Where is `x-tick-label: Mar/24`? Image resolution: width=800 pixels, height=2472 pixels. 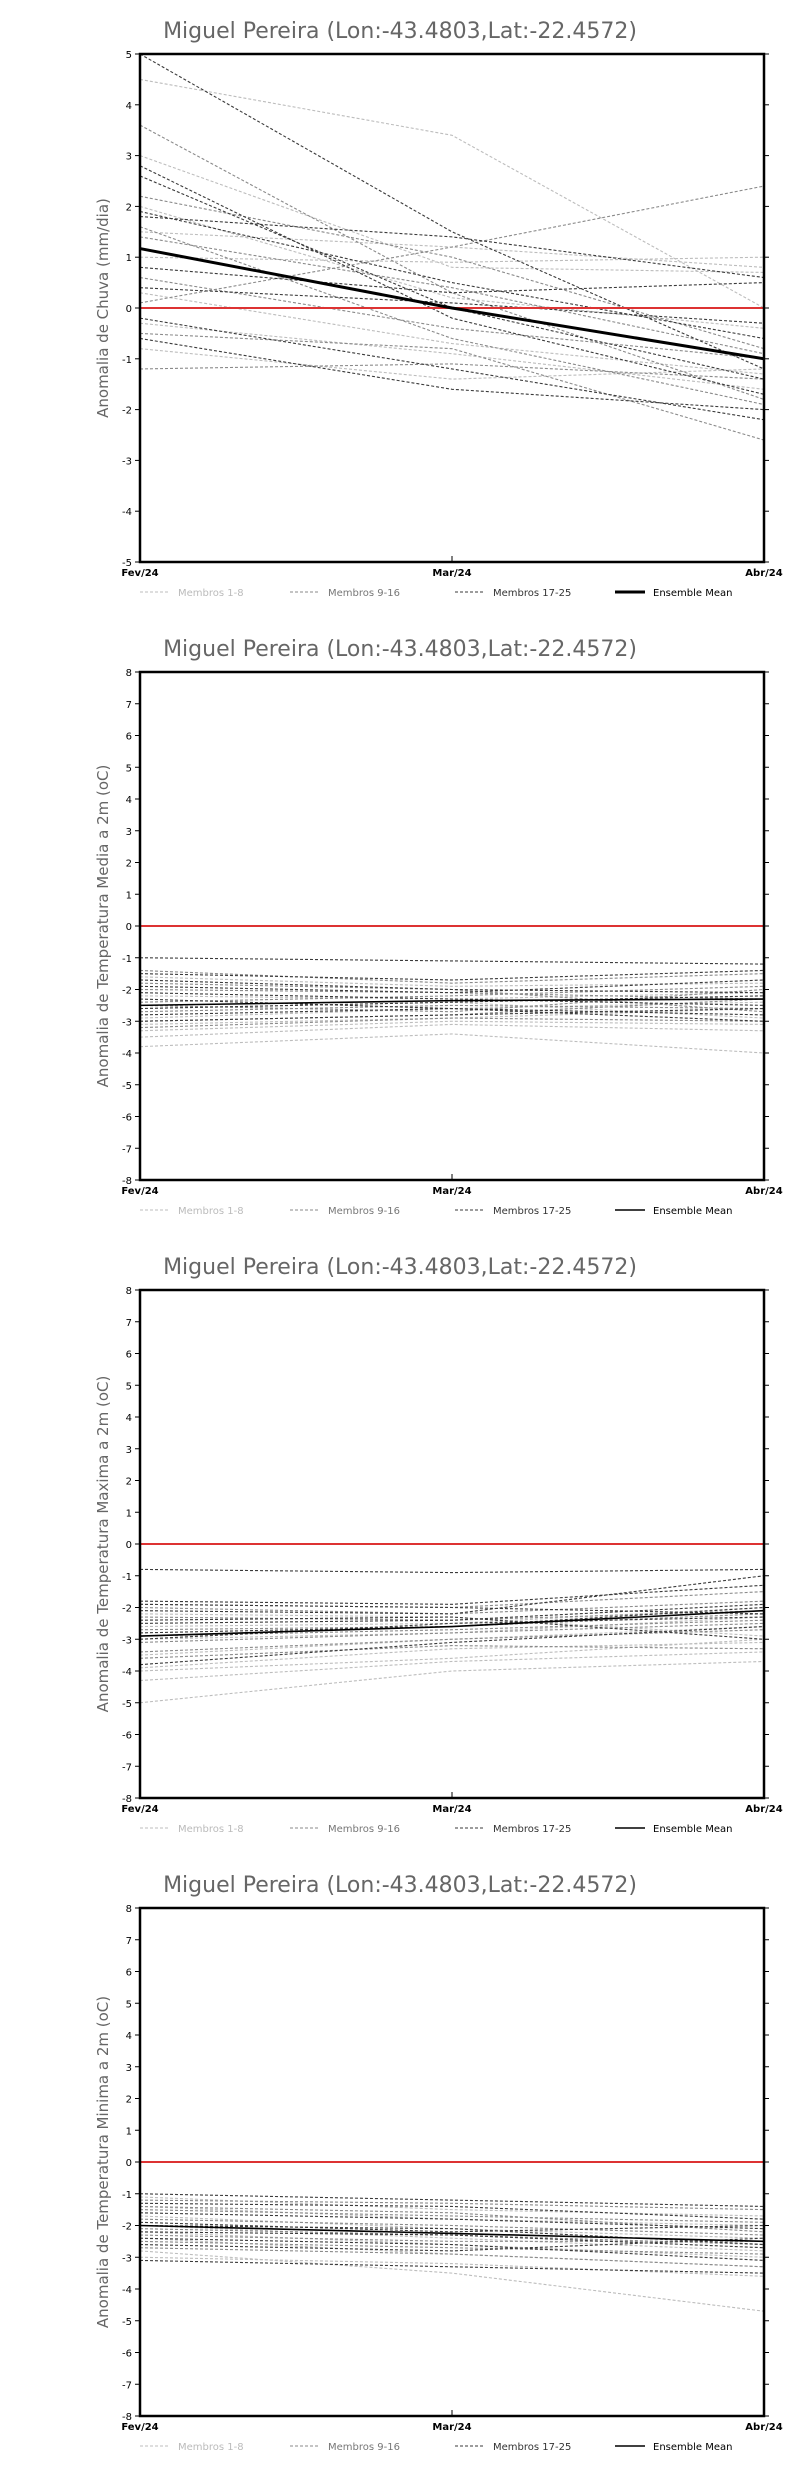 x-tick-label: Mar/24 is located at coordinates (451, 573).